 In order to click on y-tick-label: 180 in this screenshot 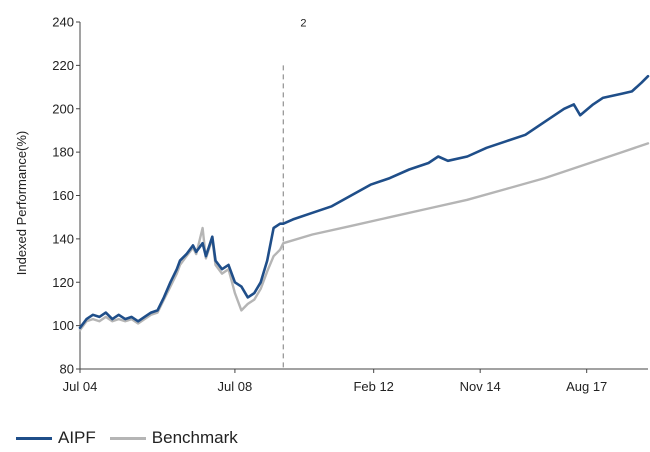, I will do `click(63, 152)`.